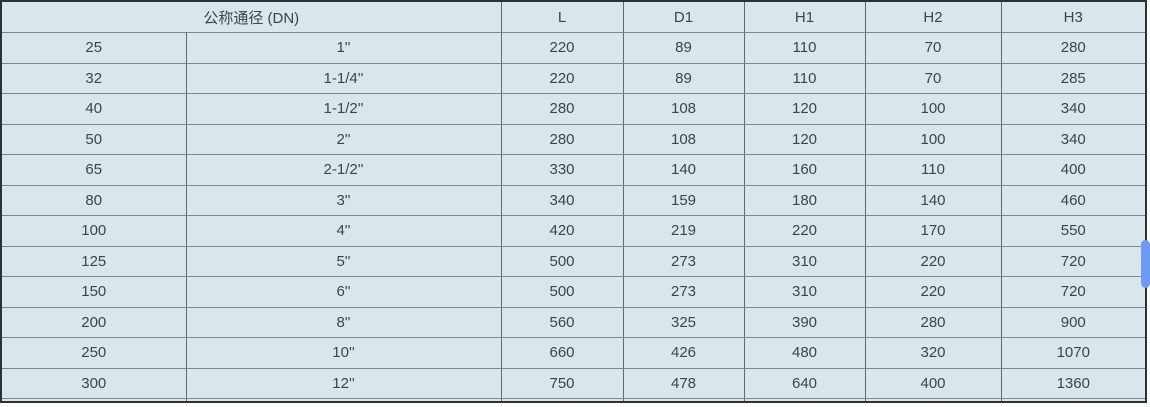 The height and width of the screenshot is (407, 1150). Describe the element at coordinates (804, 322) in the screenshot. I see `cell-h1: 390` at that location.